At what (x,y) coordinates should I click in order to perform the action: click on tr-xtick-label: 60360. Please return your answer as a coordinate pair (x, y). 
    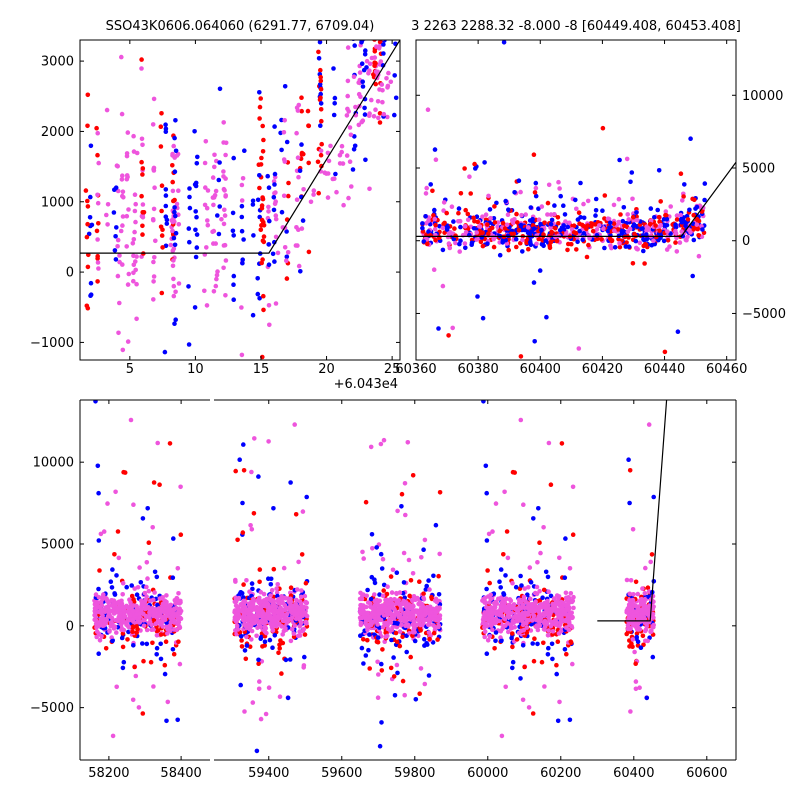
    Looking at the image, I should click on (415, 369).